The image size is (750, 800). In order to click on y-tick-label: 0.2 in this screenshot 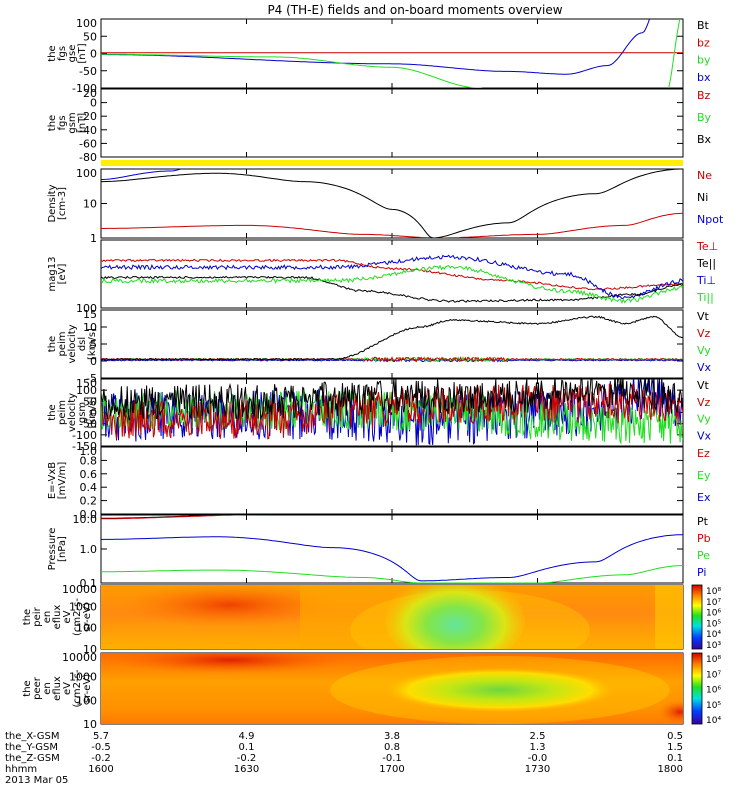, I will do `click(89, 501)`.